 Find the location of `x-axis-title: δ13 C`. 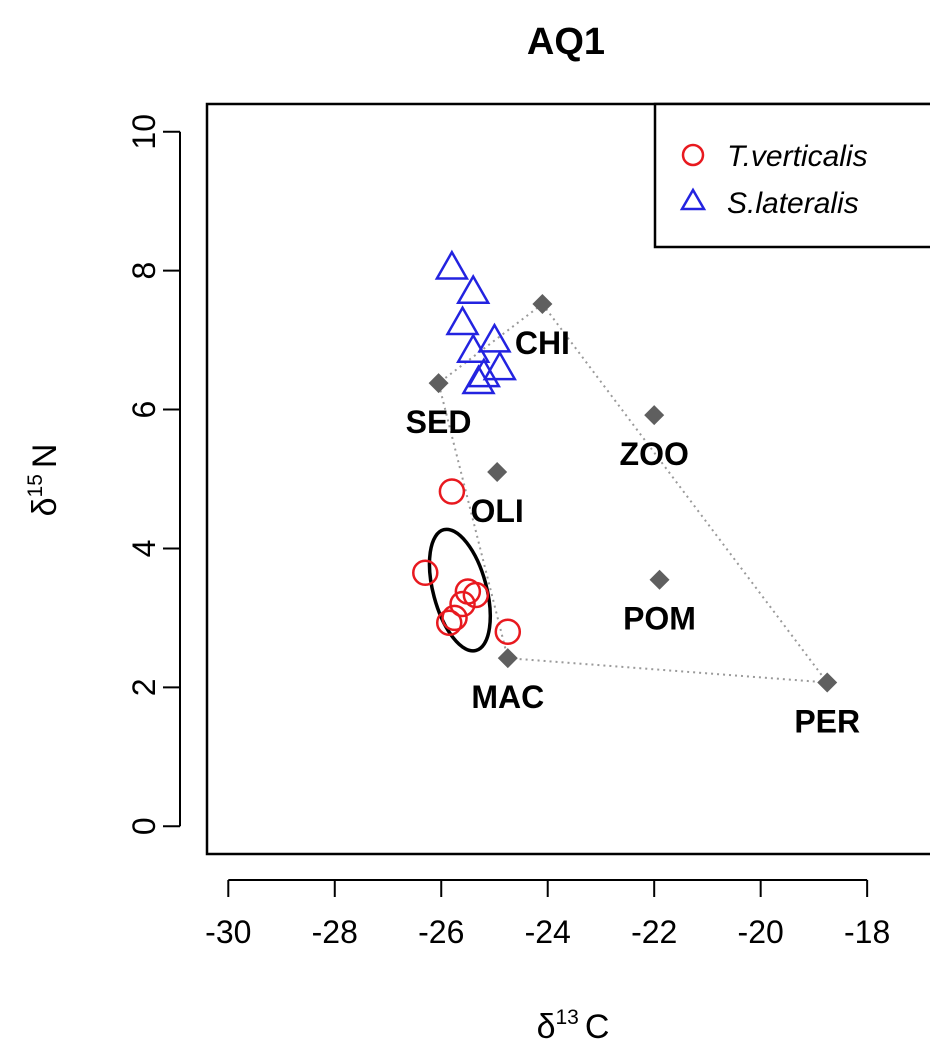

x-axis-title: δ13 C is located at coordinates (573, 1025).